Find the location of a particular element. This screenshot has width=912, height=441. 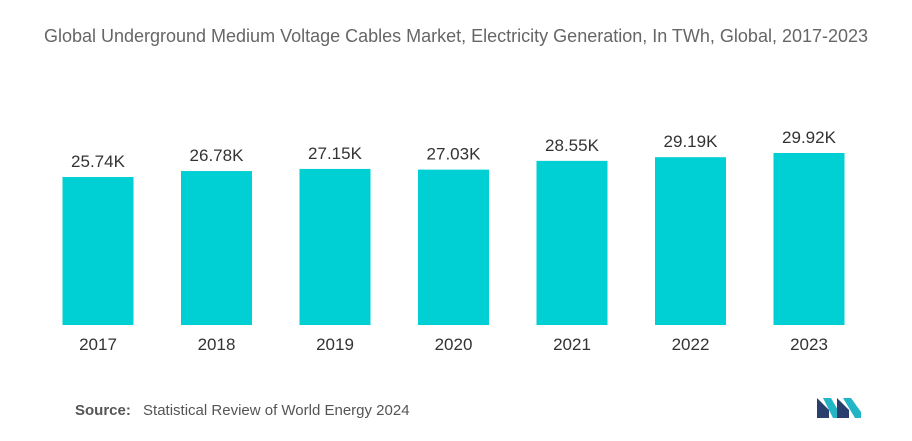

x-tick-2023: 2023 is located at coordinates (809, 344).